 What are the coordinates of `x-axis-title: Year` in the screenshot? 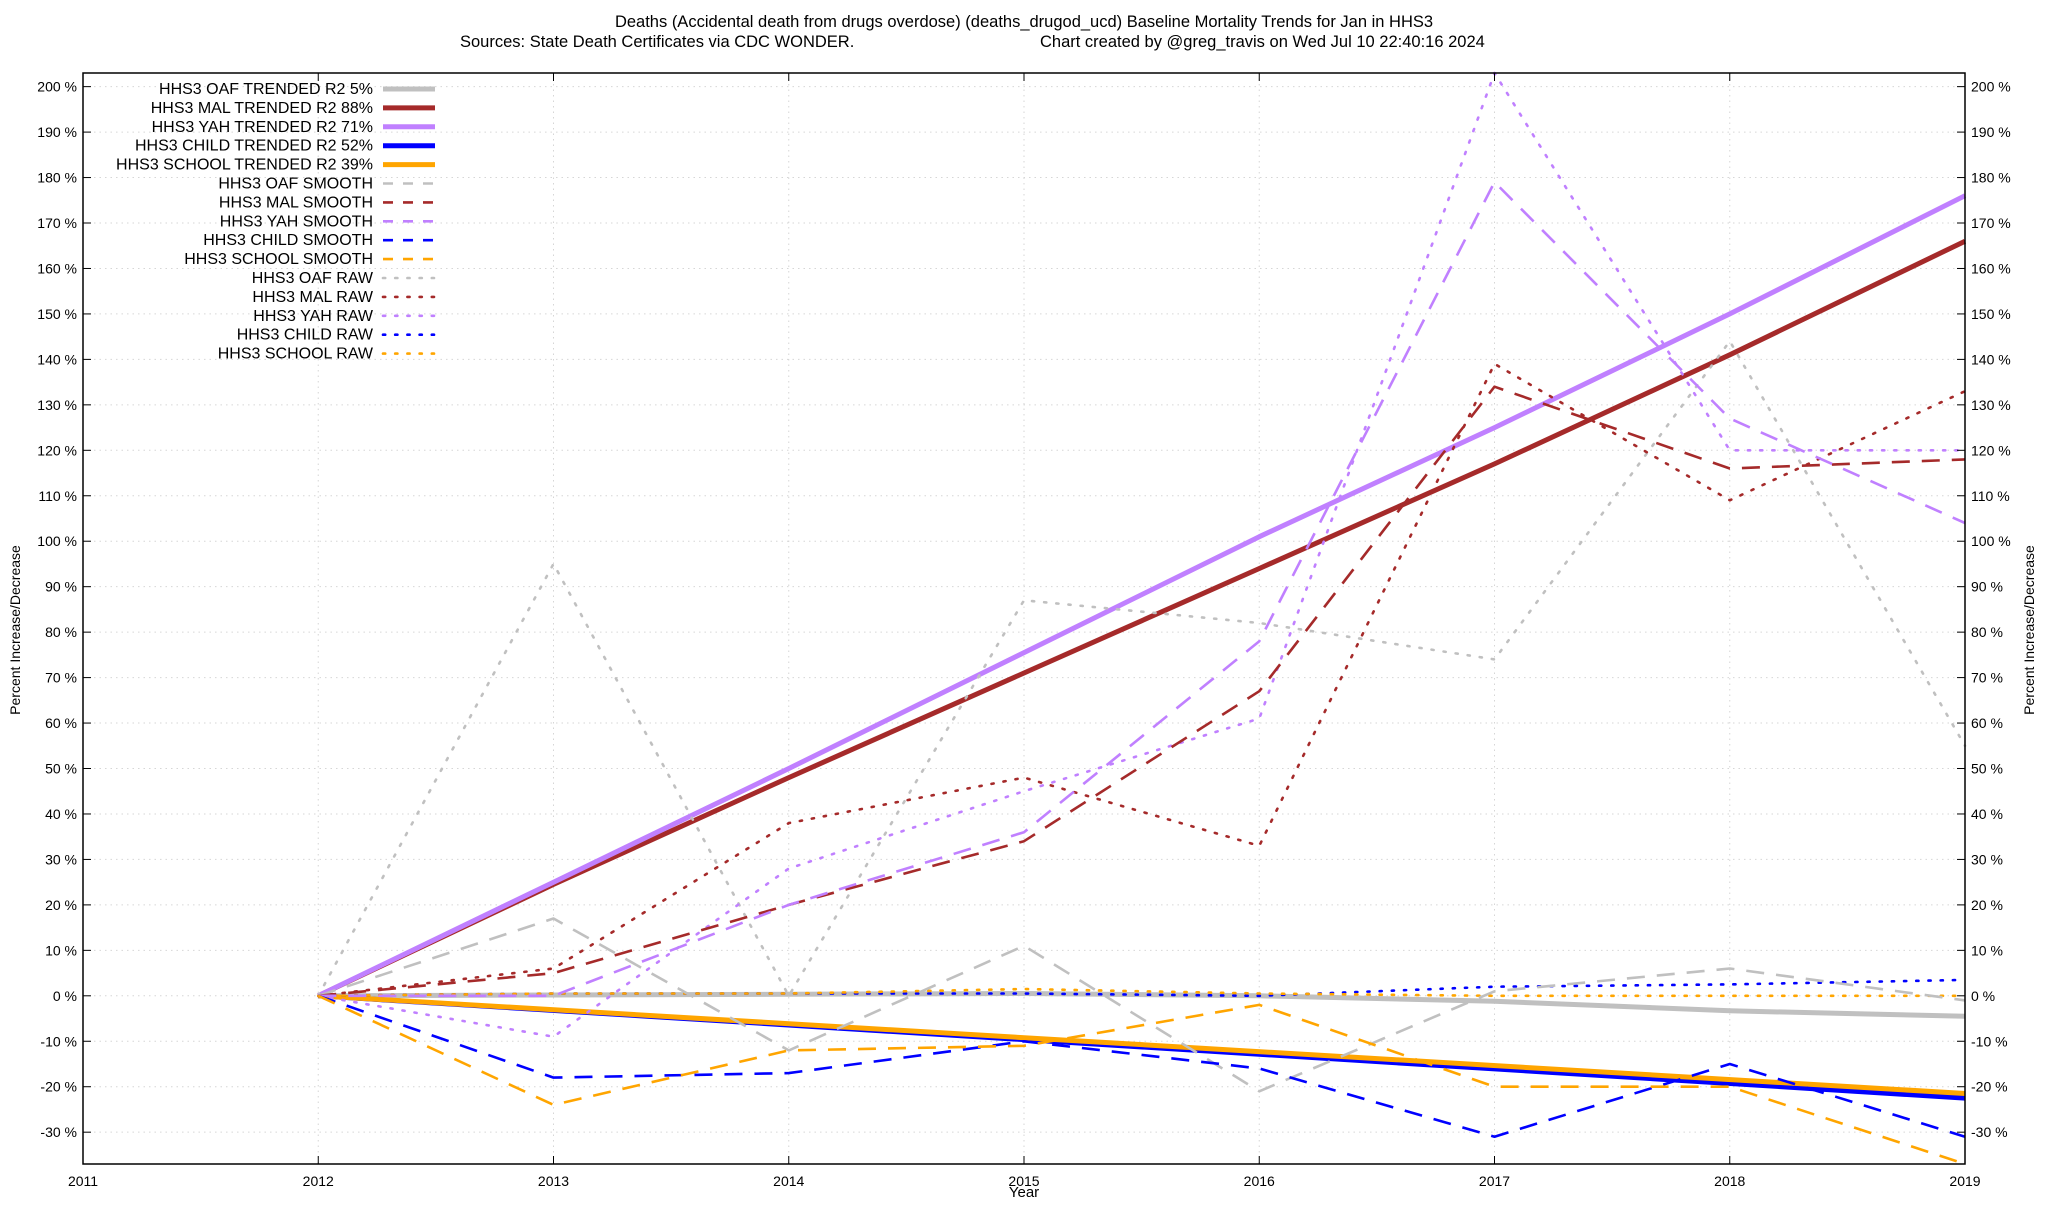 It's located at (1024, 1192).